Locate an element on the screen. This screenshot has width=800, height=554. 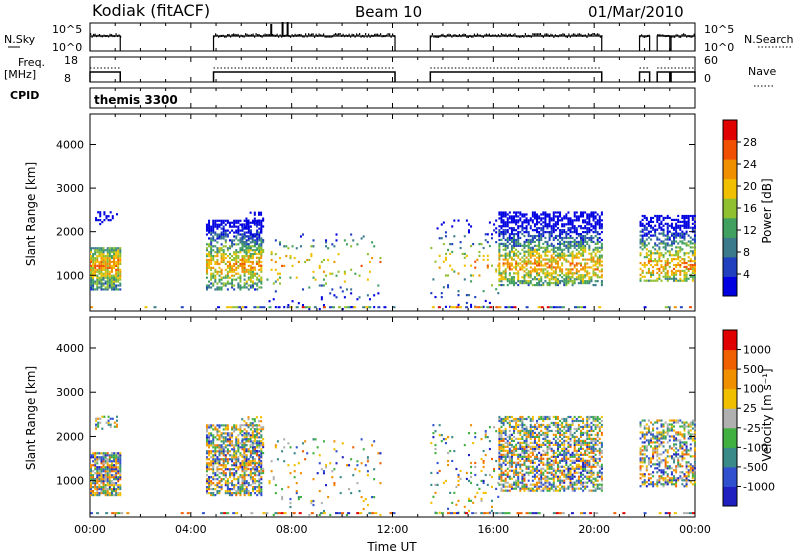
near-range-cell is located at coordinates (491, 307).